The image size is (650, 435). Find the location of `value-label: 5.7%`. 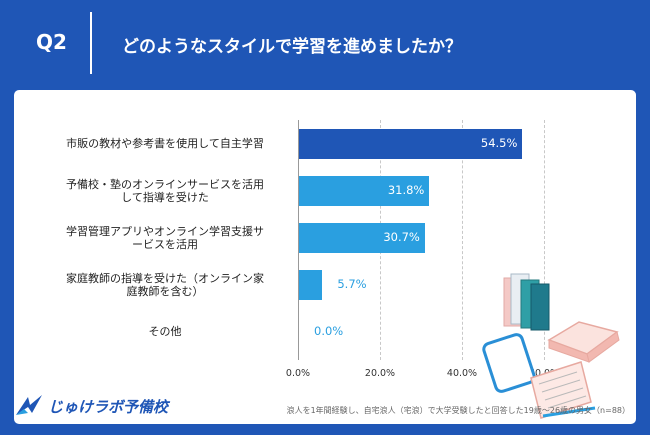

value-label: 5.7% is located at coordinates (352, 283).